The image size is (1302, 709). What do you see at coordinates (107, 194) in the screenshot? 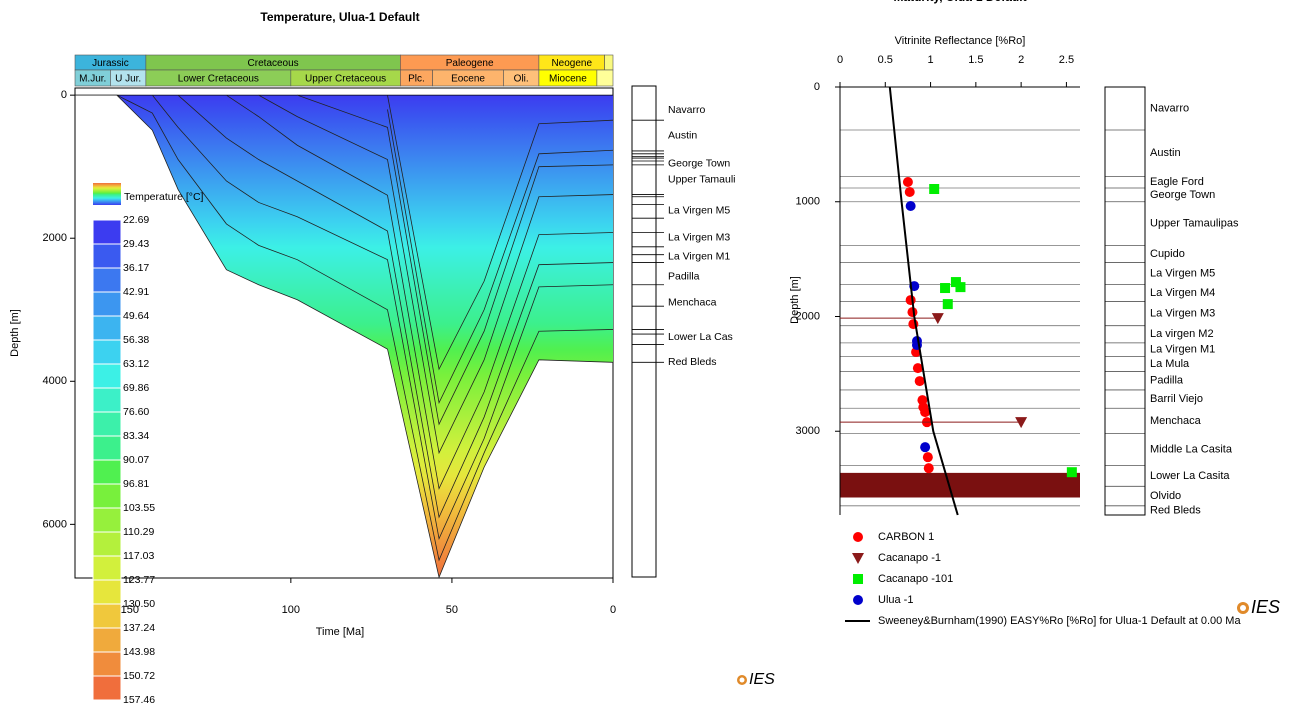
I see `legend-icon` at bounding box center [107, 194].